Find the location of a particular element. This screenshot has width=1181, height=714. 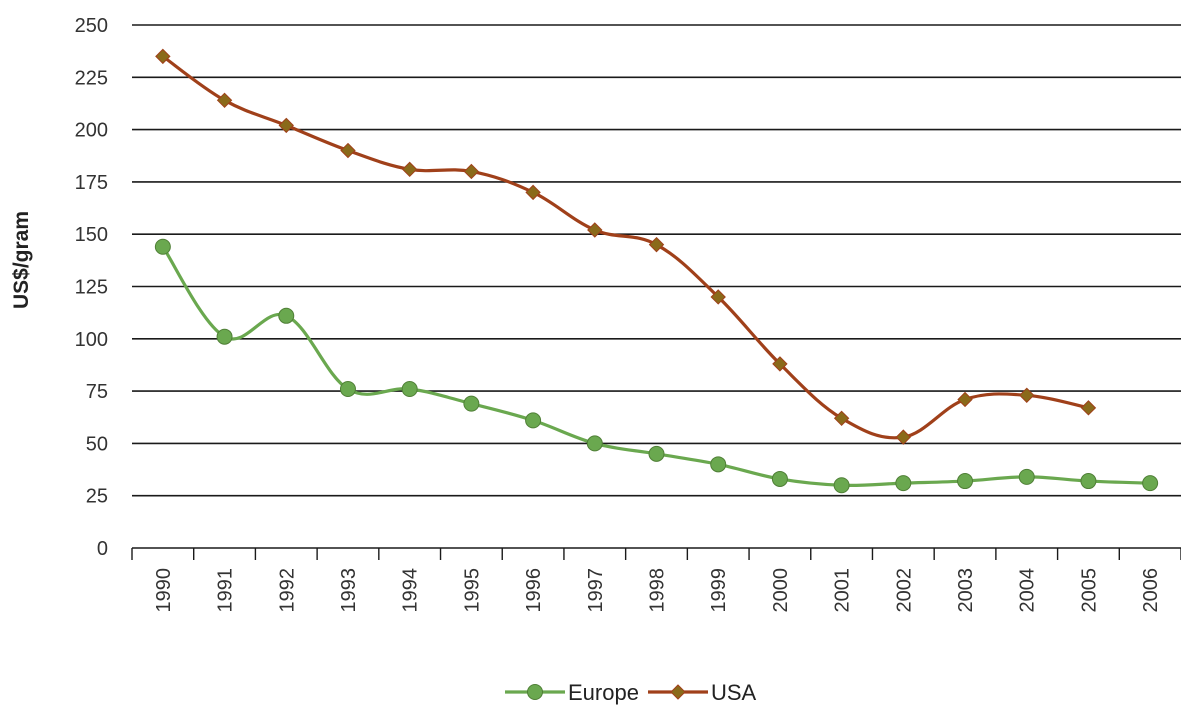

x-tick-label: 1996 is located at coordinates (534, 590).